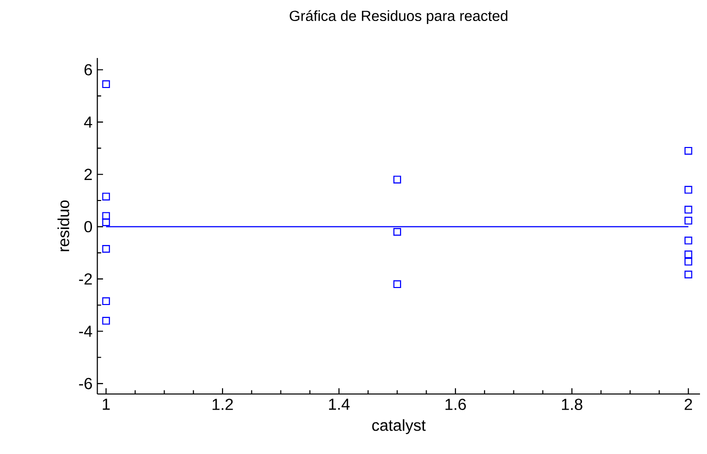 The image size is (707, 454). I want to click on y-tick-label: 4, so click(88, 122).